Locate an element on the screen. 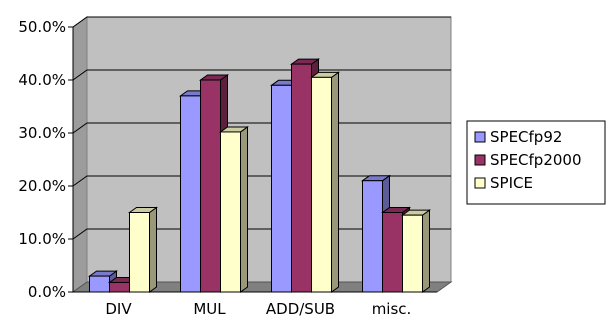  y-tick-label: 40.0% is located at coordinates (42, 80).